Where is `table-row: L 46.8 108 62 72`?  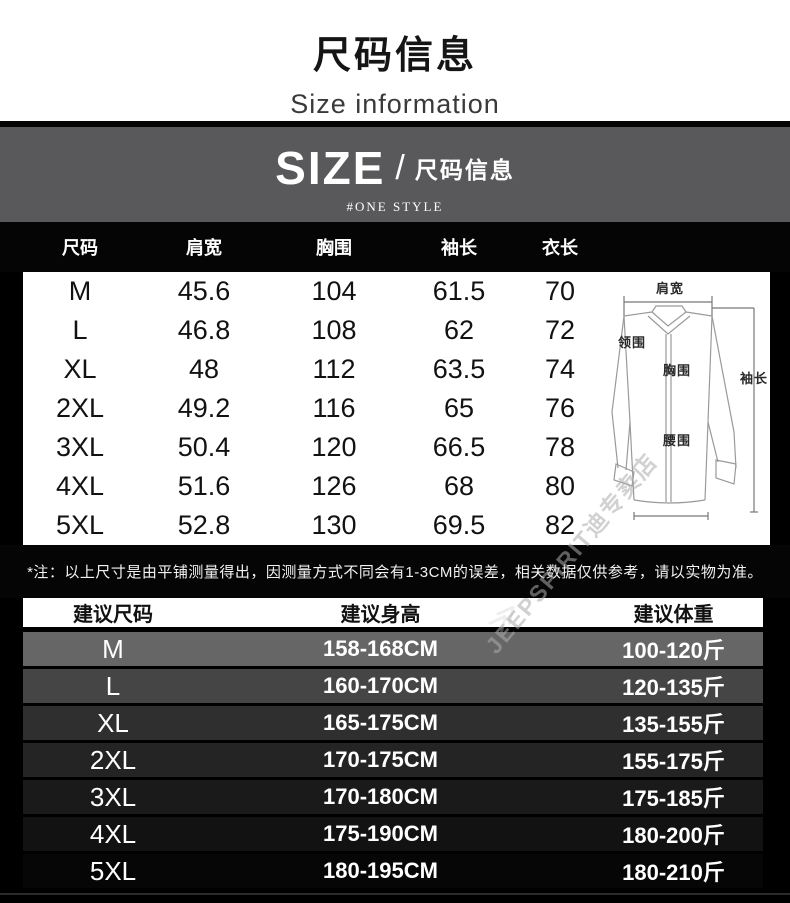 table-row: L 46.8 108 62 72 is located at coordinates (396, 330).